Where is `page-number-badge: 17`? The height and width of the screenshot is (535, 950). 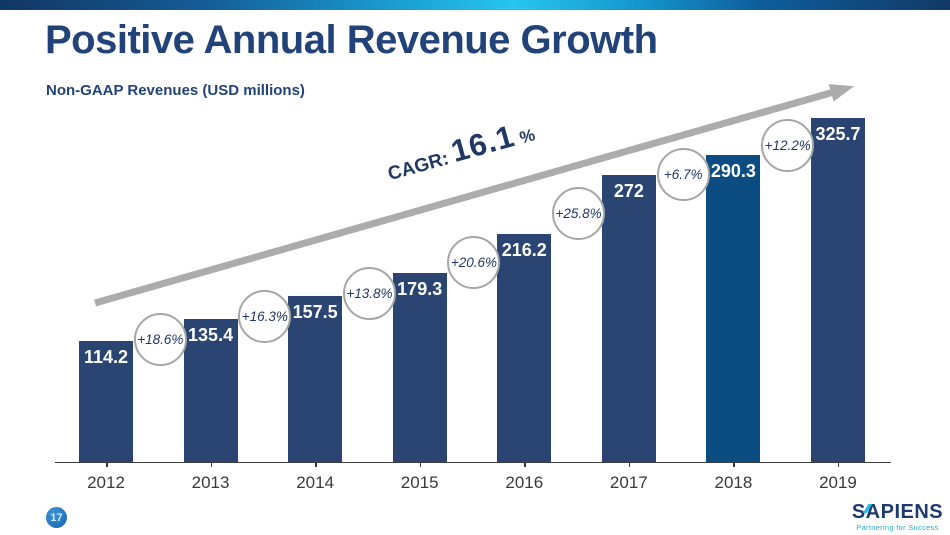
page-number-badge: 17 is located at coordinates (56, 517).